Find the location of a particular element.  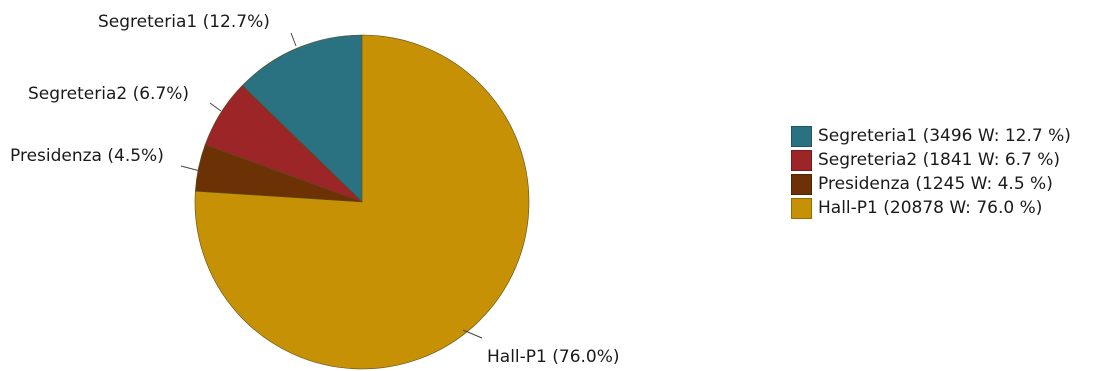

legend-item-hall-p1: Hall-P1 (20878 W: 76.0 %) is located at coordinates (950, 208).